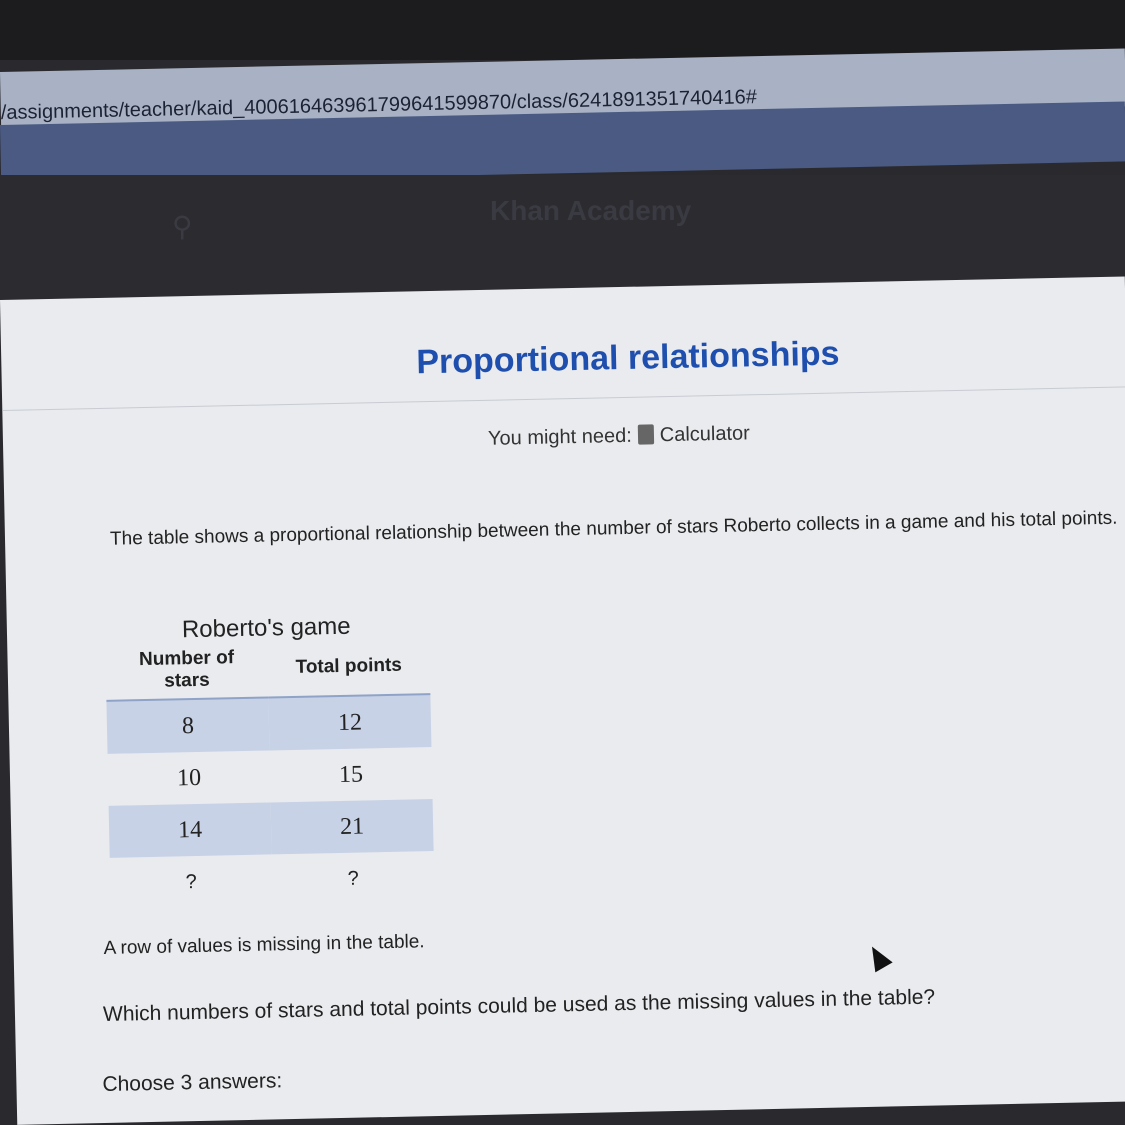  Describe the element at coordinates (272, 880) in the screenshot. I see `table-row: ? ?` at that location.